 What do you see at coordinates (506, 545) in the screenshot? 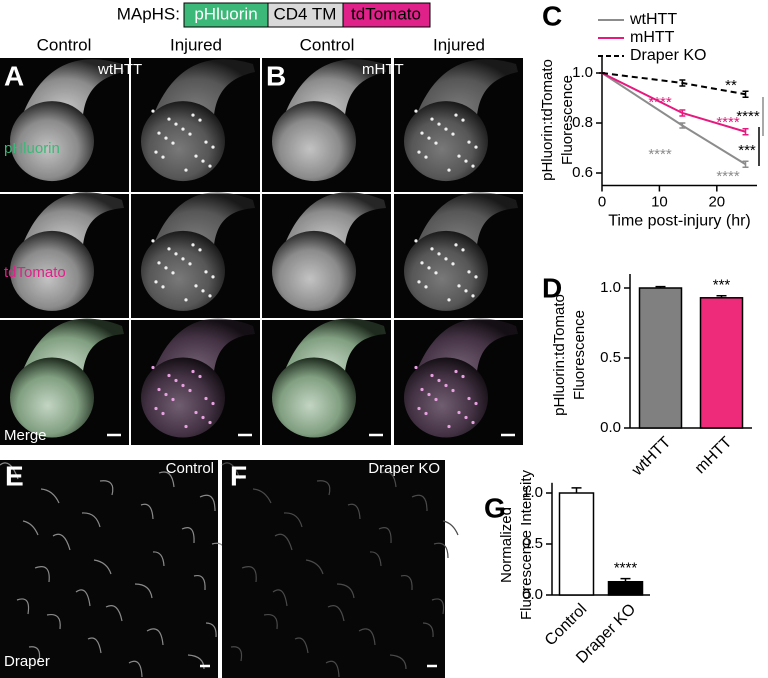
I see `y-axis-label: Normalized` at bounding box center [506, 545].